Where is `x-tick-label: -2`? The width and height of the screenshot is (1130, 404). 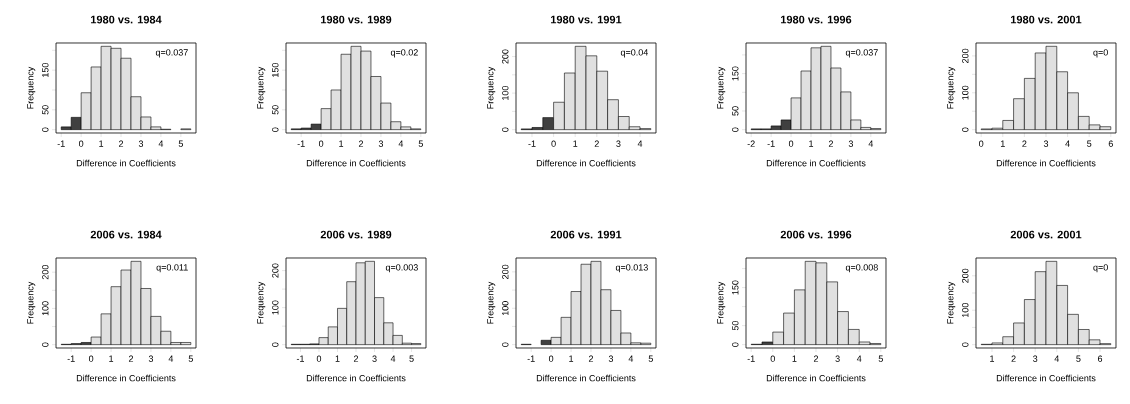 x-tick-label: -2 is located at coordinates (751, 143).